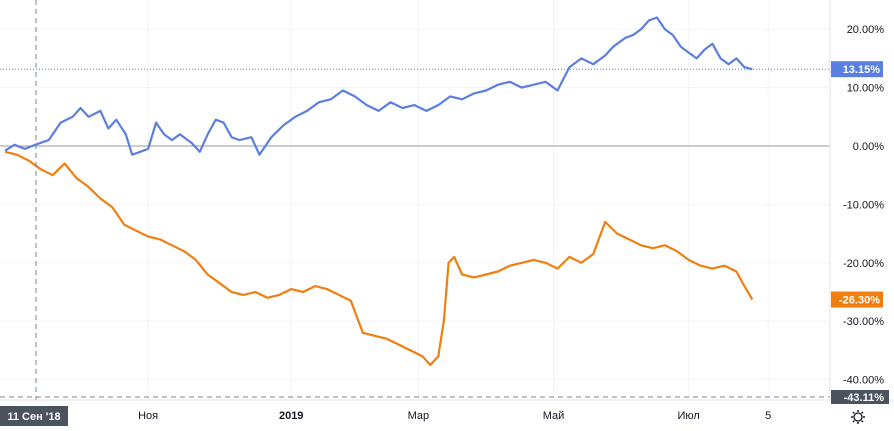 This screenshot has width=894, height=431. I want to click on x-tick-label: Май, so click(554, 416).